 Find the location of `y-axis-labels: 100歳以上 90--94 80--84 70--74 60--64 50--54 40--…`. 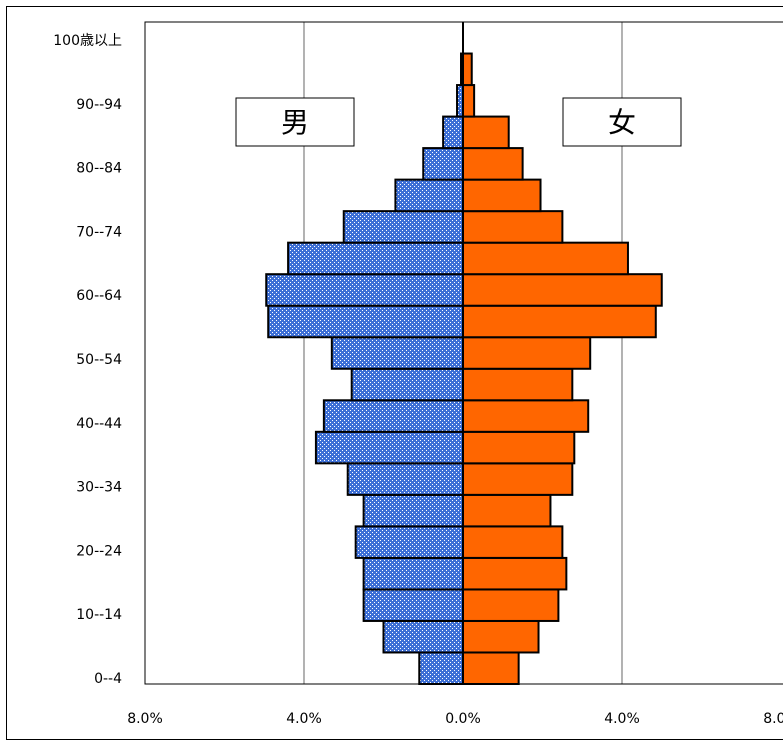

y-axis-labels: 100歳以上 90--94 80--84 70--74 60--64 50--54 40--… is located at coordinates (87, 360).